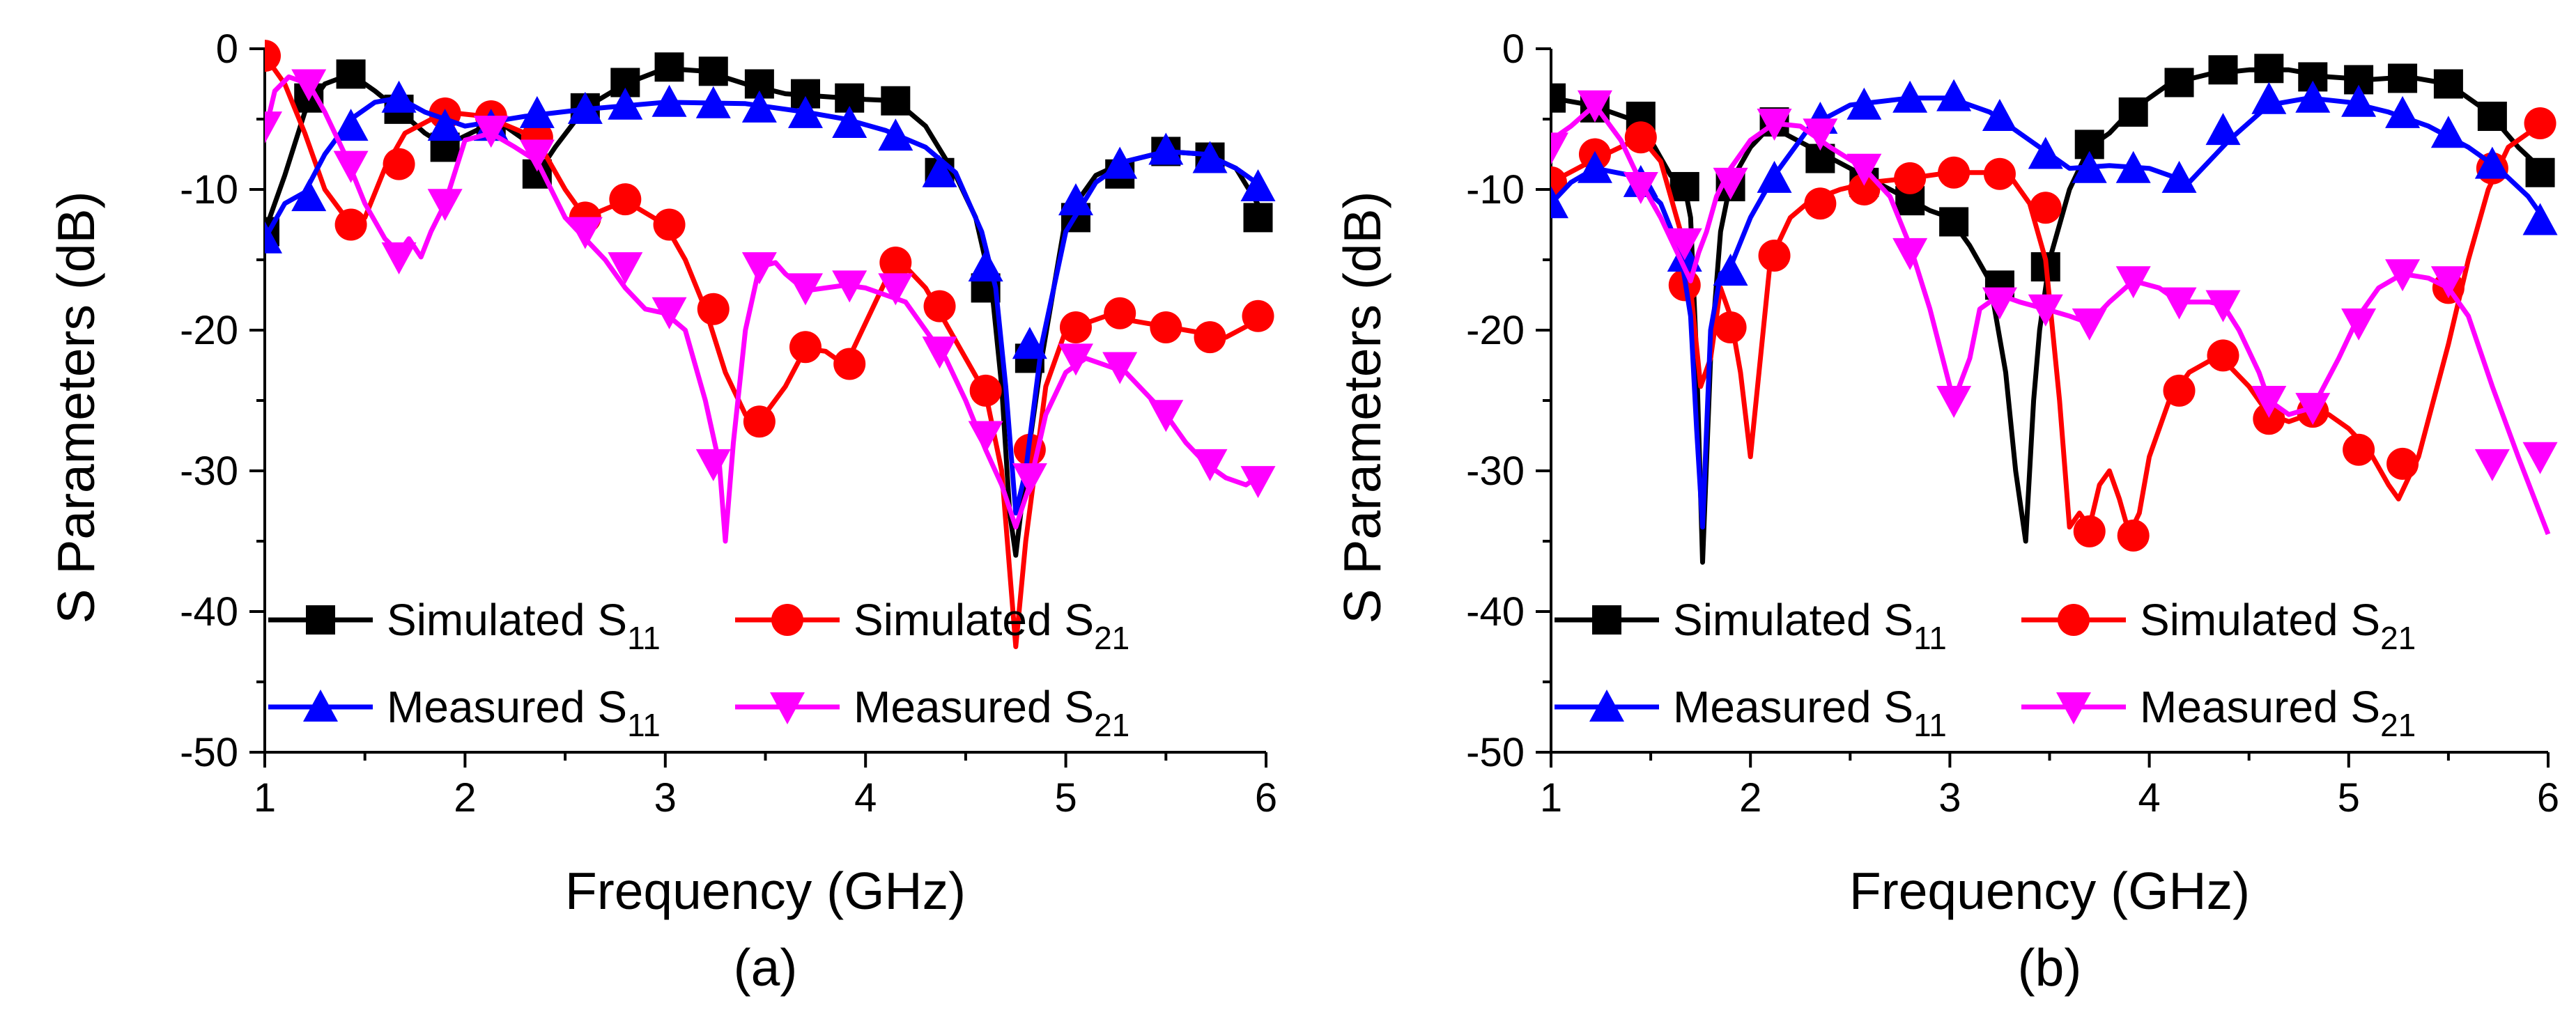  I want to click on legend-item: Measured S21, so click(2218, 712).